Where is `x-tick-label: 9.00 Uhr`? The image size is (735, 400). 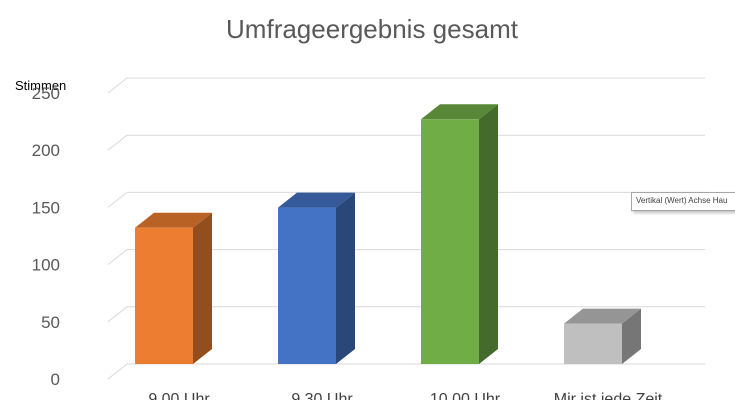 x-tick-label: 9.00 Uhr is located at coordinates (179, 395).